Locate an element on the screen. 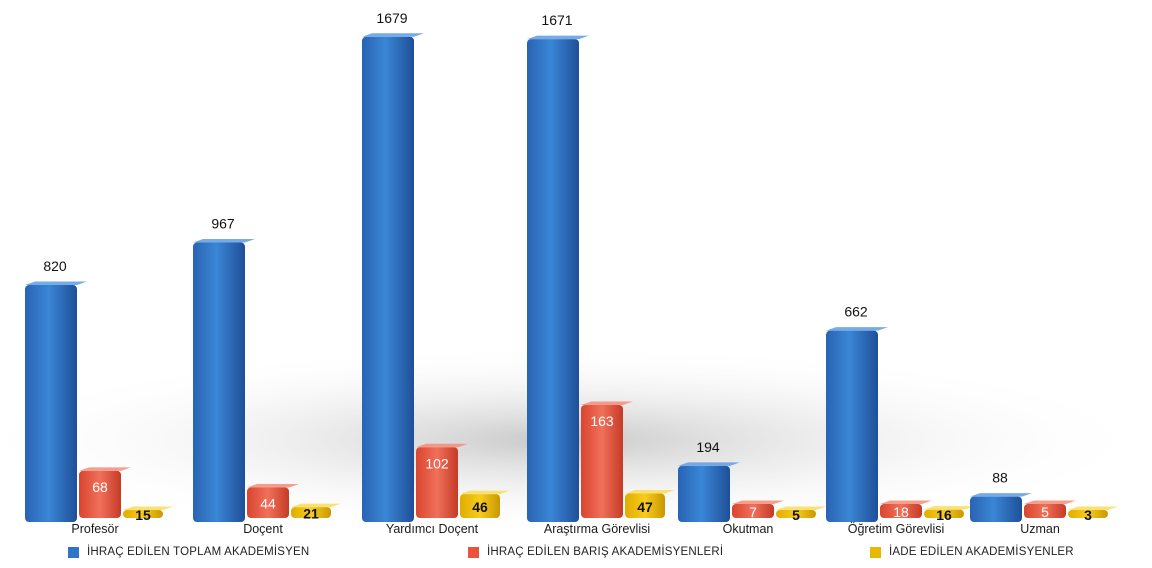 The width and height of the screenshot is (1152, 568). legend-item-total: İHRAÇ EDİLEN TOPLAM AKADEMİSYEN is located at coordinates (188, 552).